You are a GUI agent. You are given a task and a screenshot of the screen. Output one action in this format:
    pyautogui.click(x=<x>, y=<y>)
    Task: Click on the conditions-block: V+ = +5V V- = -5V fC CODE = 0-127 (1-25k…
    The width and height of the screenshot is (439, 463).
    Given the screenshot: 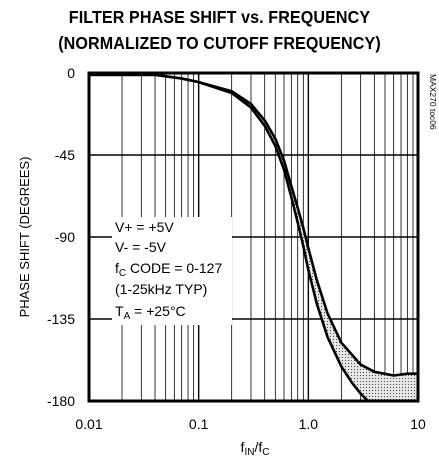 What is the action you would take?
    pyautogui.click(x=172, y=271)
    